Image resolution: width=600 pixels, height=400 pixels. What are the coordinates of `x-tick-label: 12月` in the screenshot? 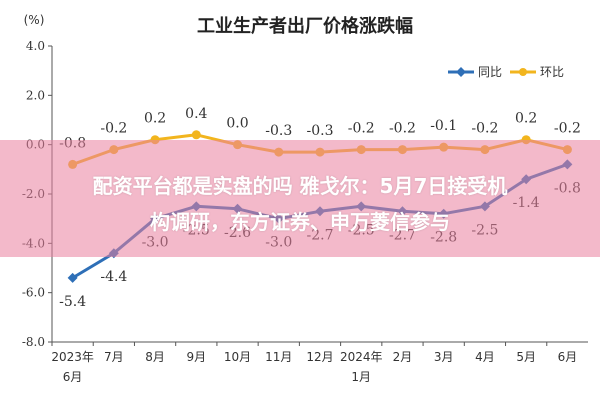 It's located at (319, 357).